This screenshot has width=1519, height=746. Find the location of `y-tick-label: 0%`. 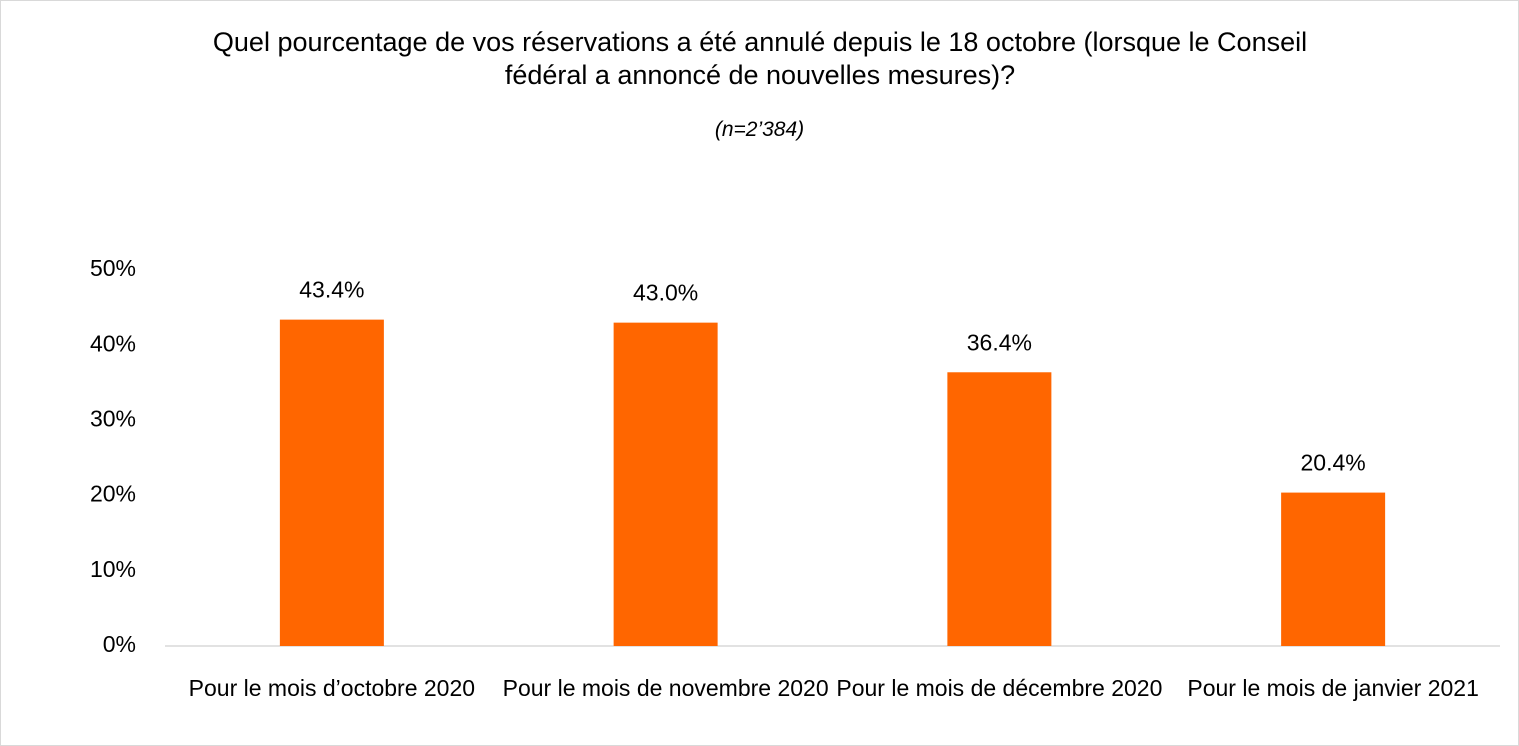

y-tick-label: 0% is located at coordinates (119, 644).